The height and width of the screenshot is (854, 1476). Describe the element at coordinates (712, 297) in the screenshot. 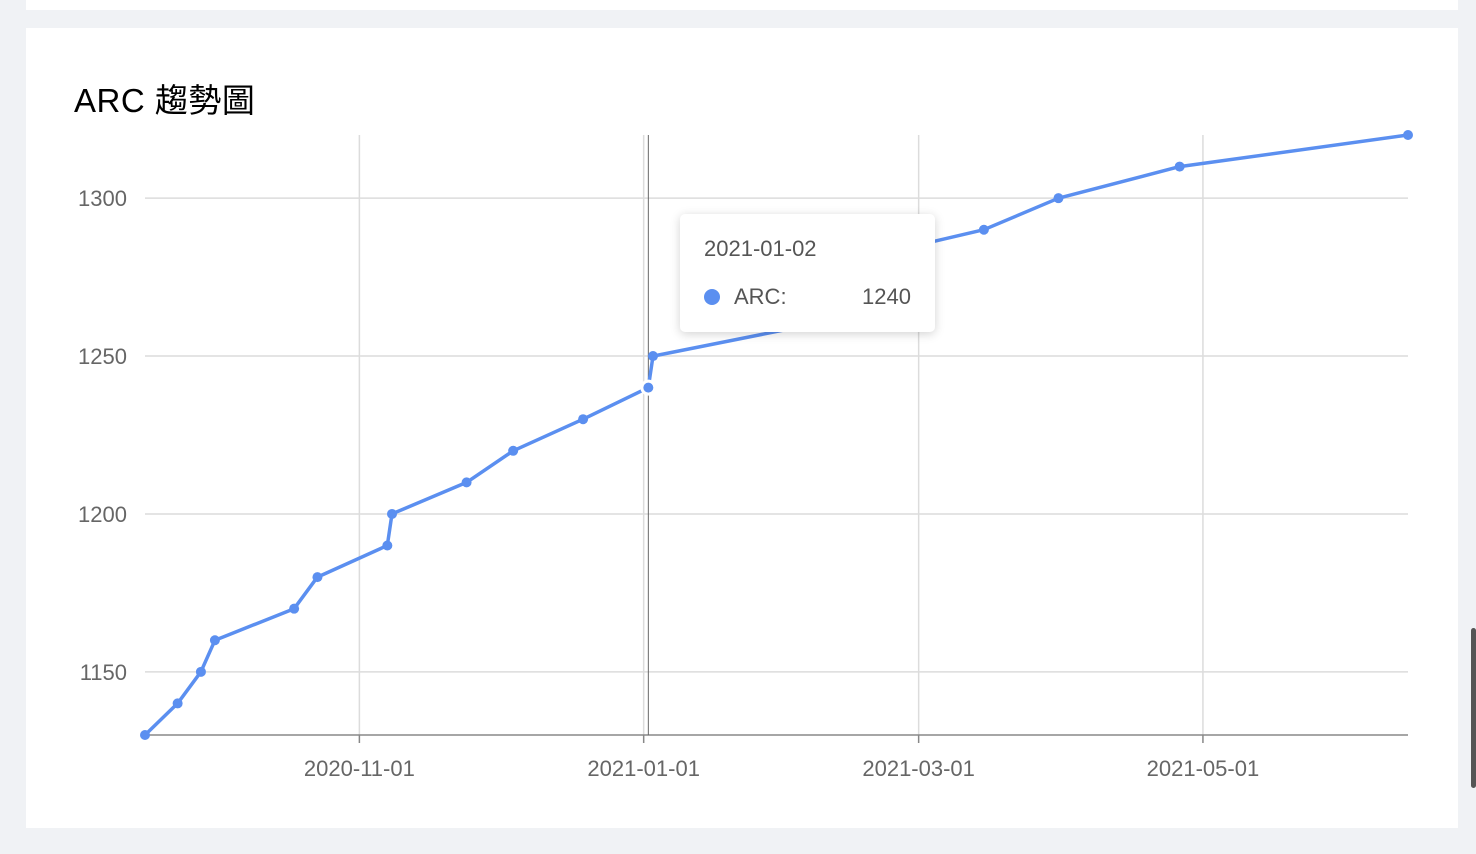

I see `tooltip-series-dot-icon` at that location.